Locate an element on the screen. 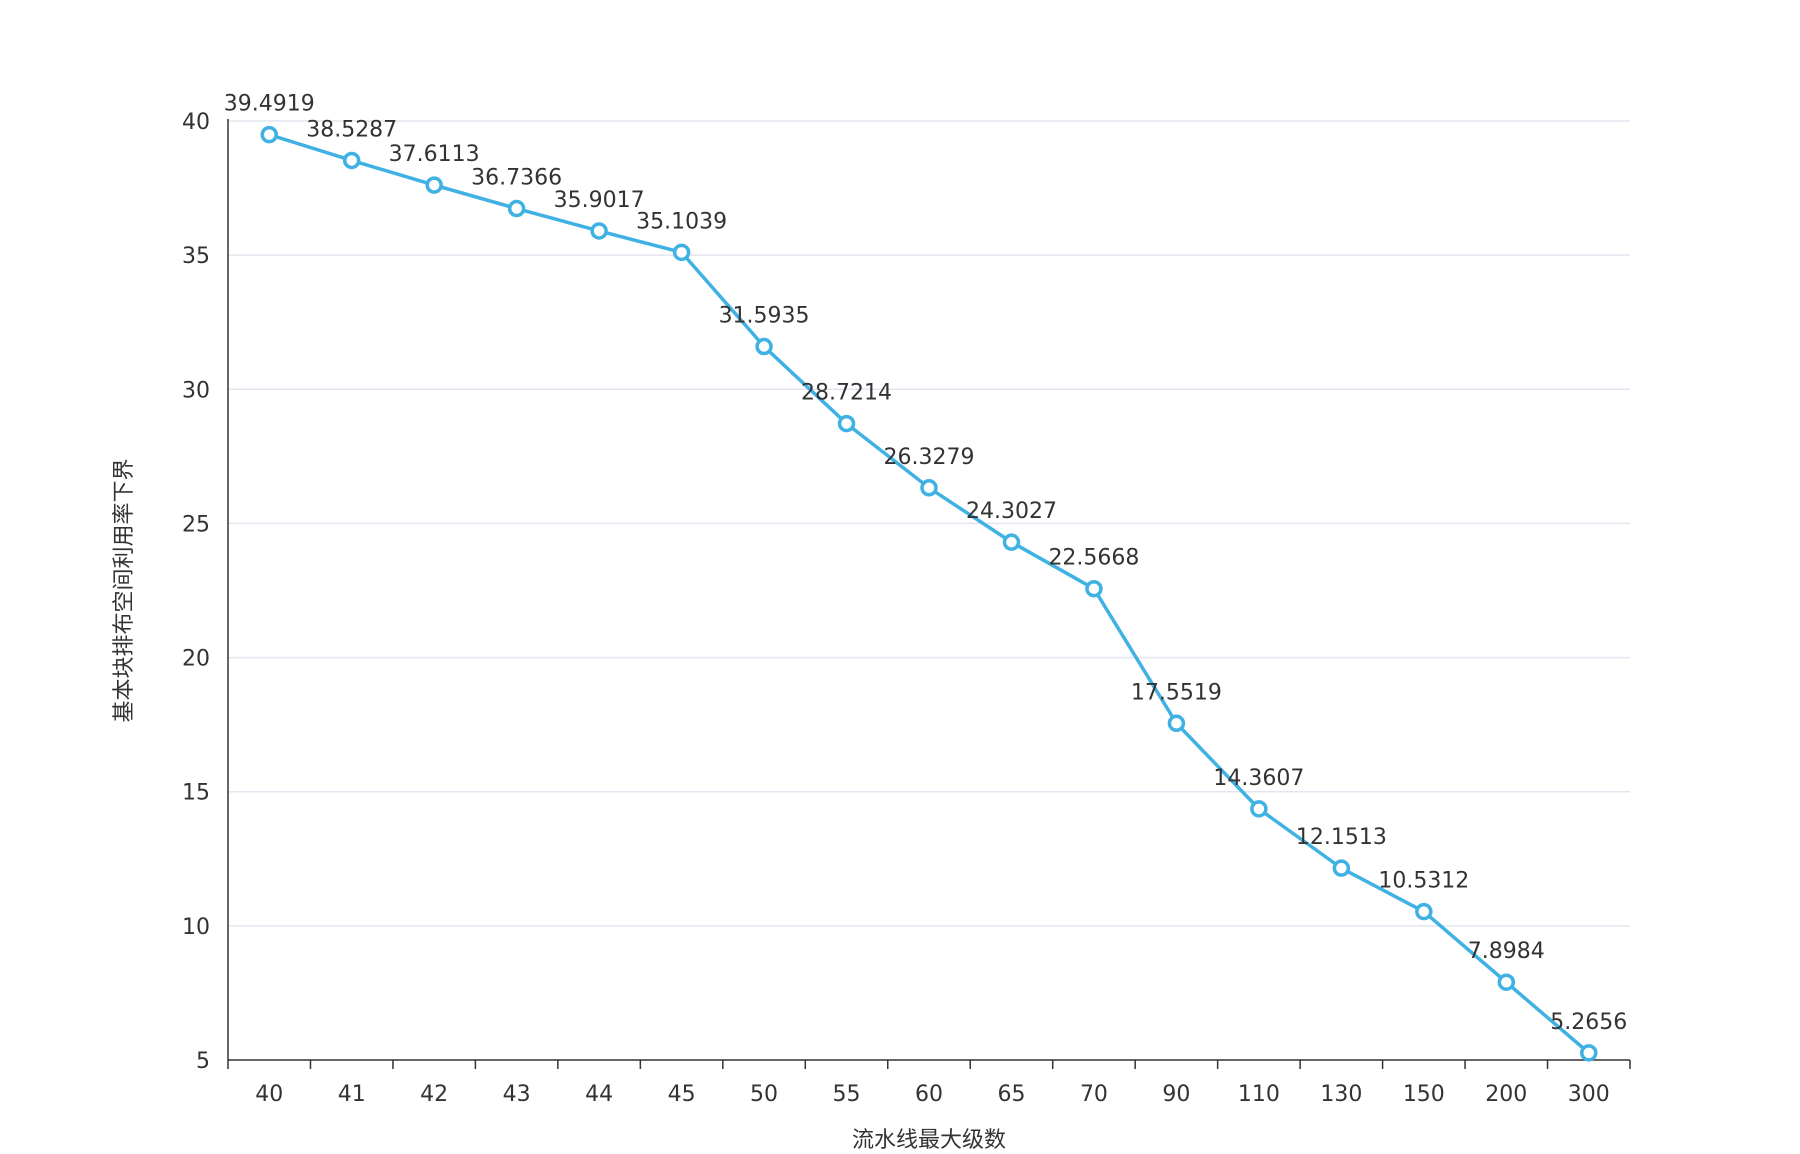  x-tick-label: 110 is located at coordinates (1259, 1094).